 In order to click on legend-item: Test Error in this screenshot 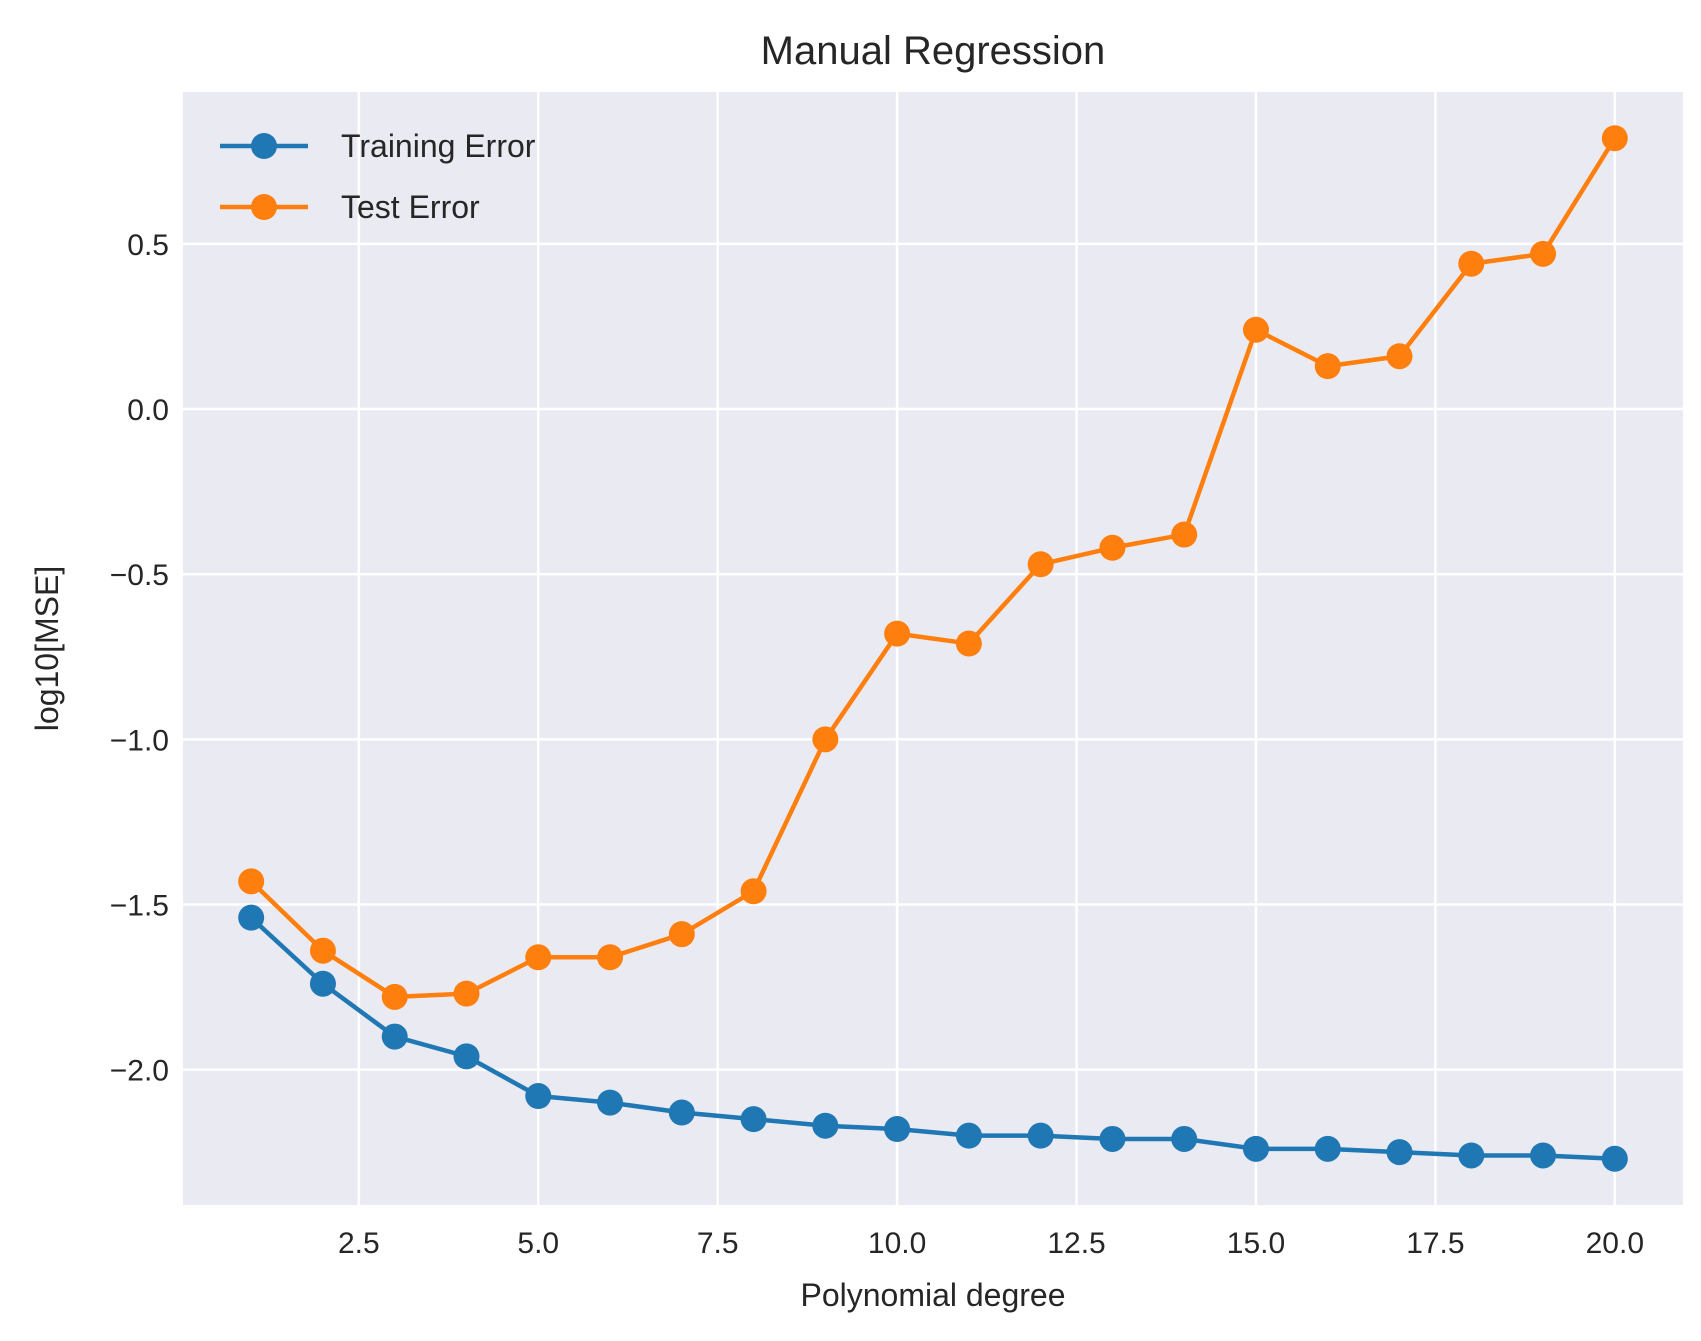, I will do `click(350, 207)`.